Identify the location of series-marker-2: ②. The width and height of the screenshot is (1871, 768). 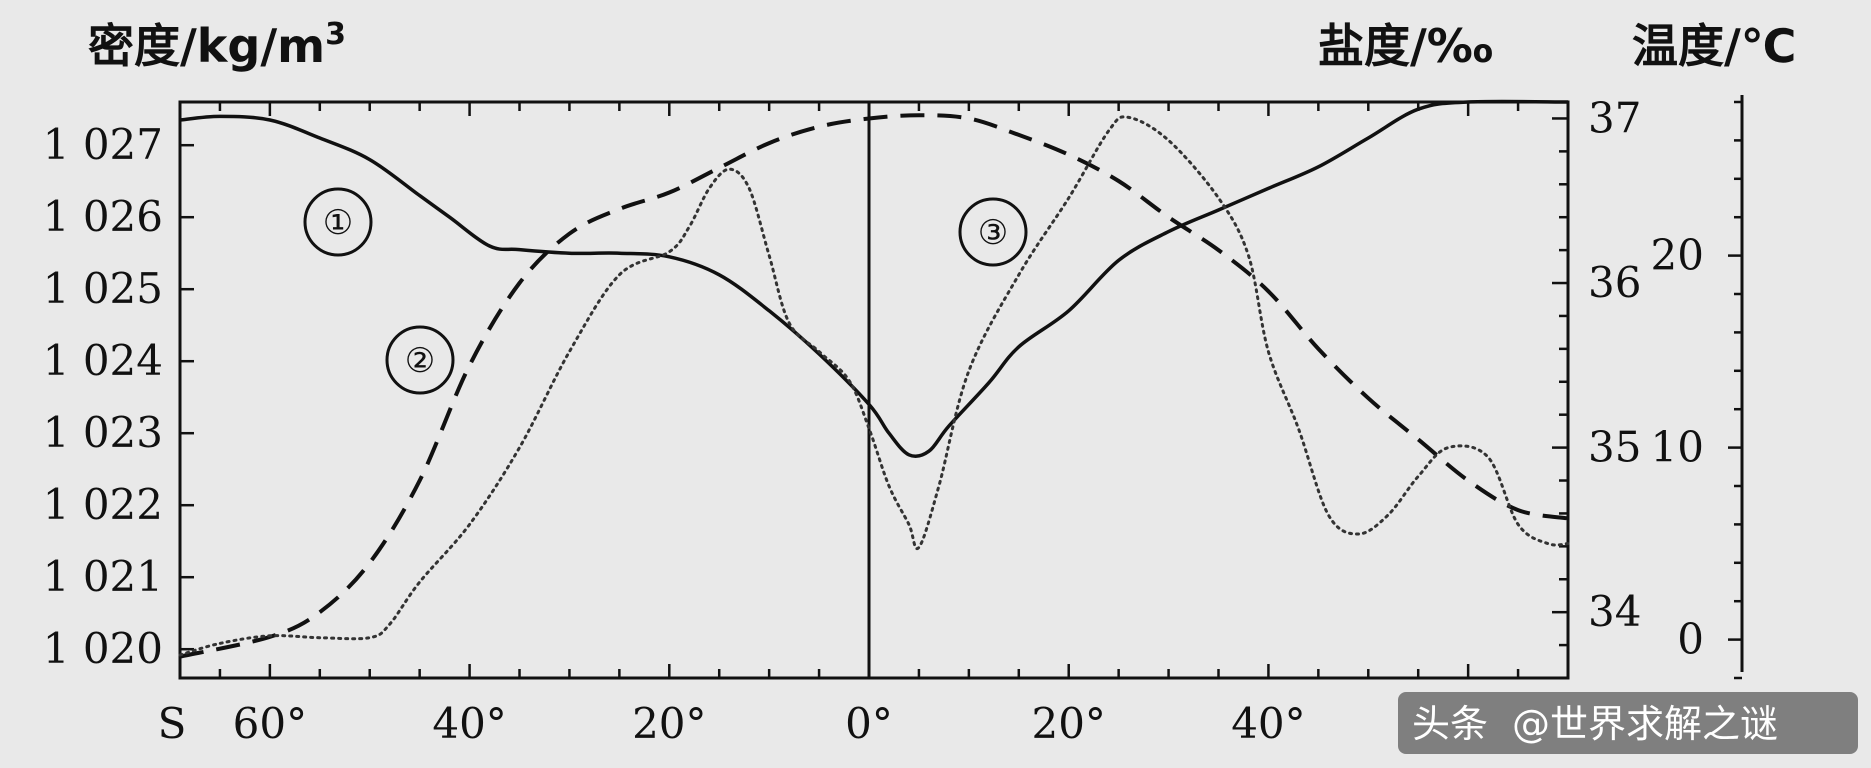
(420, 360).